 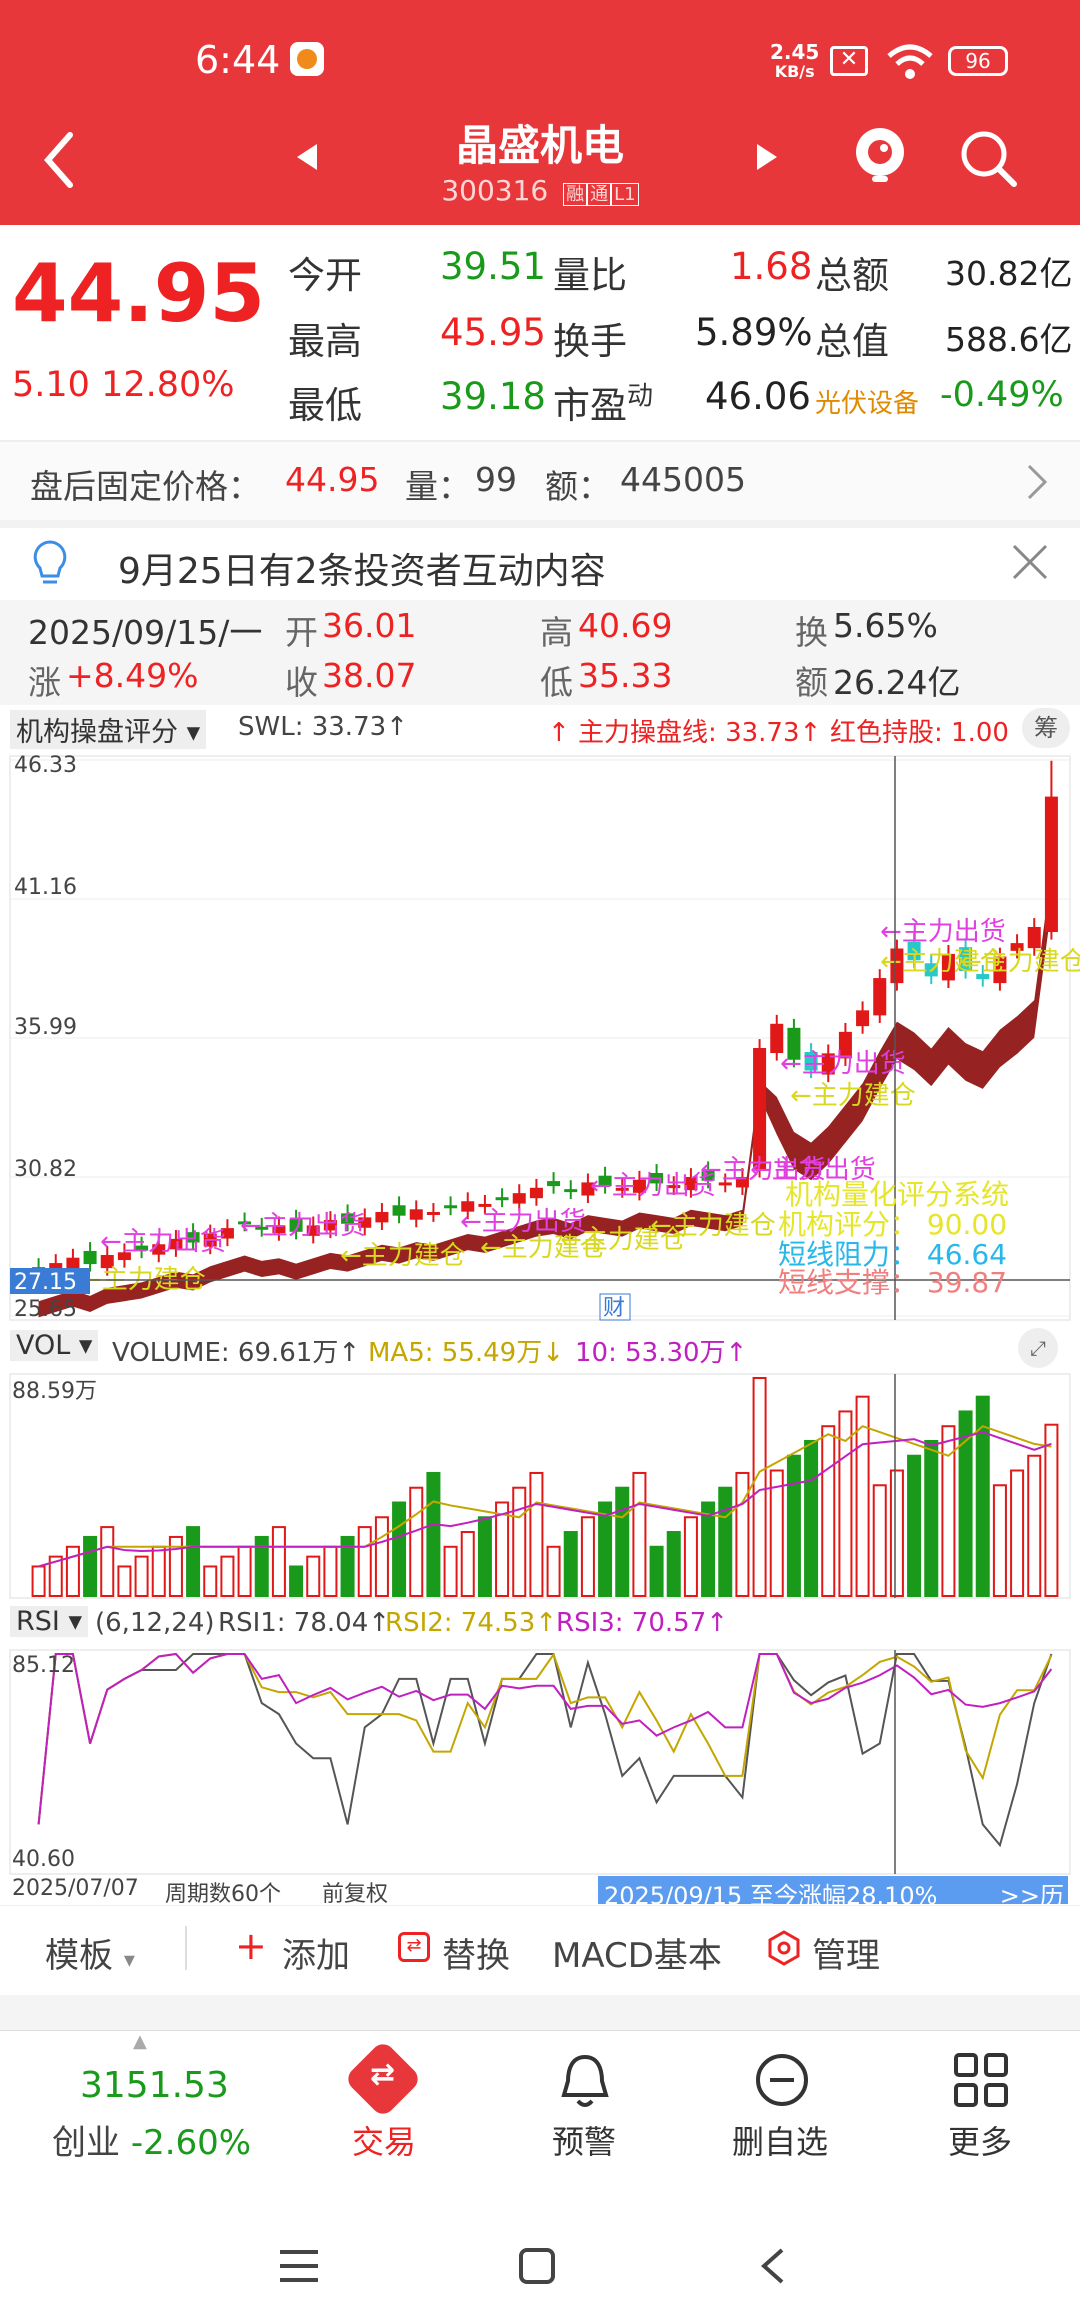 What do you see at coordinates (1038, 1348) in the screenshot?
I see `expand-icon: ⤢` at bounding box center [1038, 1348].